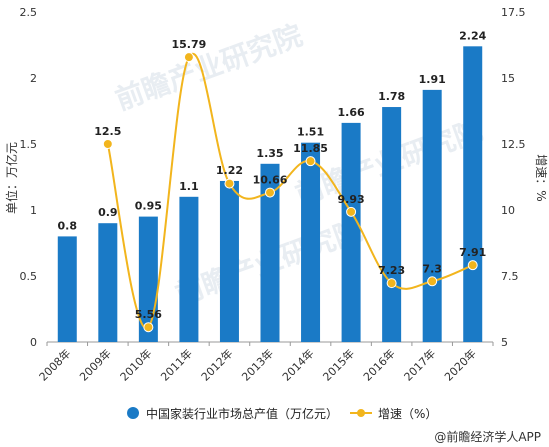  Describe the element at coordinates (189, 186) in the screenshot. I see `bar-value-label: 1.1` at that location.